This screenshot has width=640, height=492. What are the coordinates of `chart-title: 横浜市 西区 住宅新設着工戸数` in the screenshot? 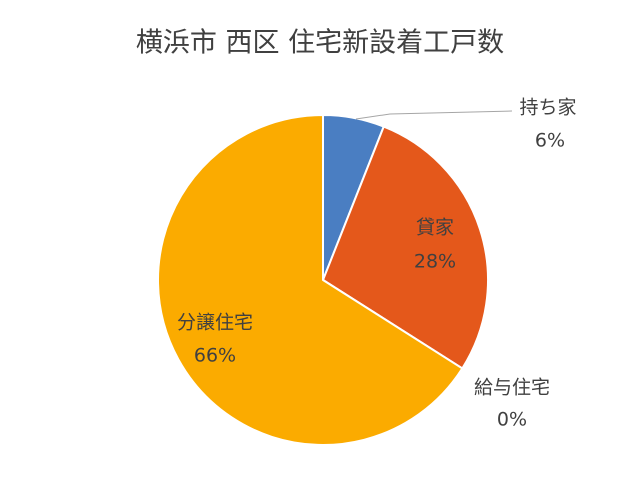 It's located at (320, 43).